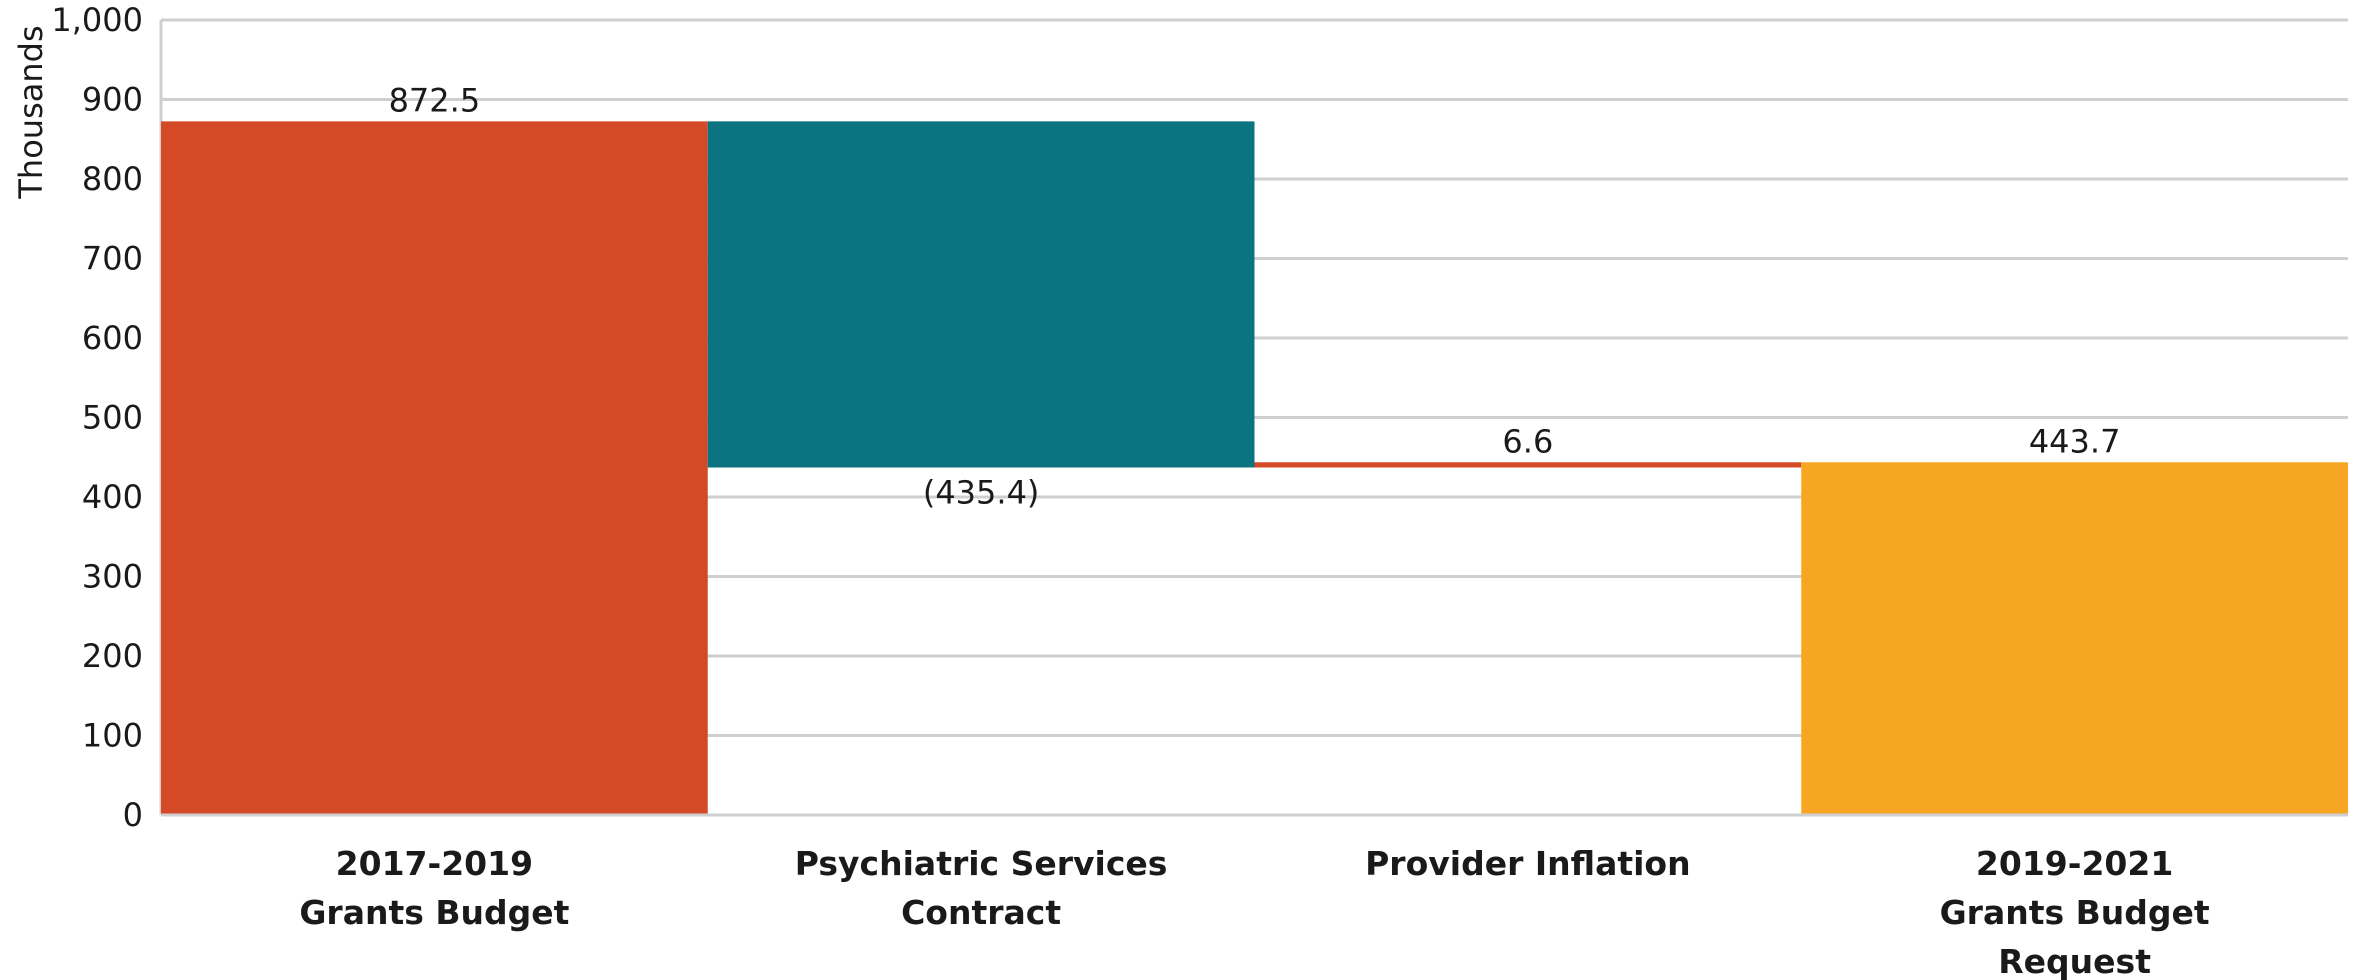 This screenshot has height=980, width=2362. What do you see at coordinates (31, 112) in the screenshot?
I see `y-axis-label: Thousands` at bounding box center [31, 112].